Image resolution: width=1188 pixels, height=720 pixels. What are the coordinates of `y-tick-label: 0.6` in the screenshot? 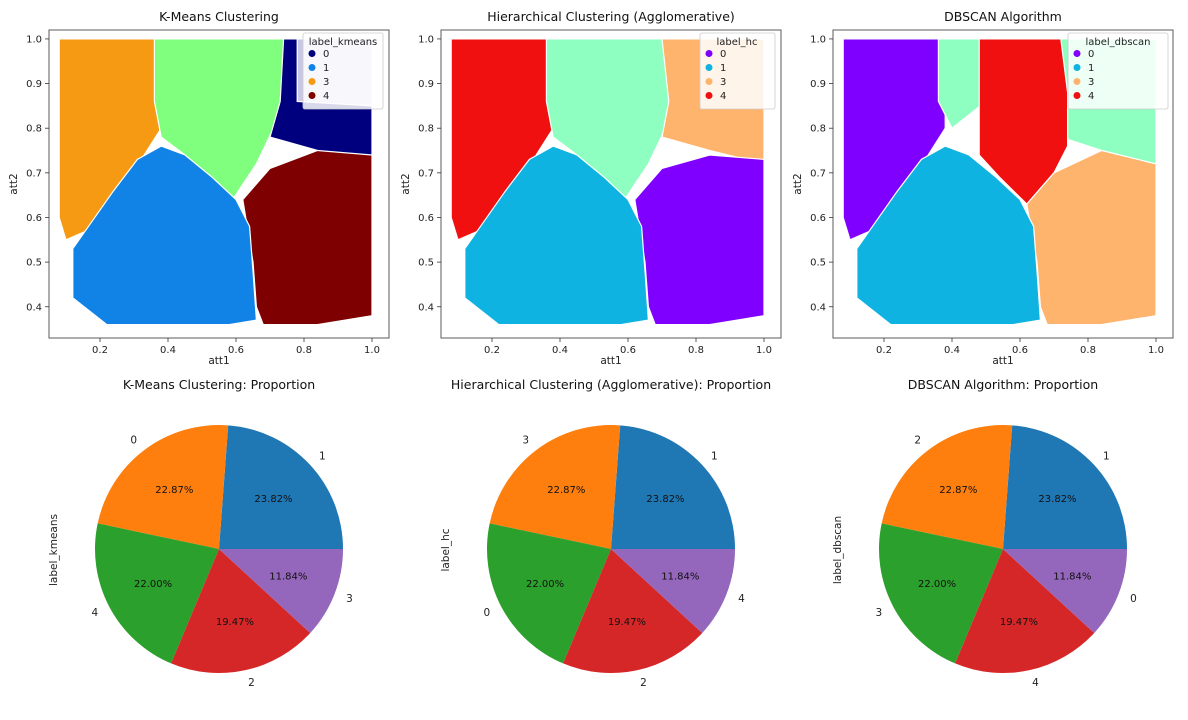 It's located at (818, 218).